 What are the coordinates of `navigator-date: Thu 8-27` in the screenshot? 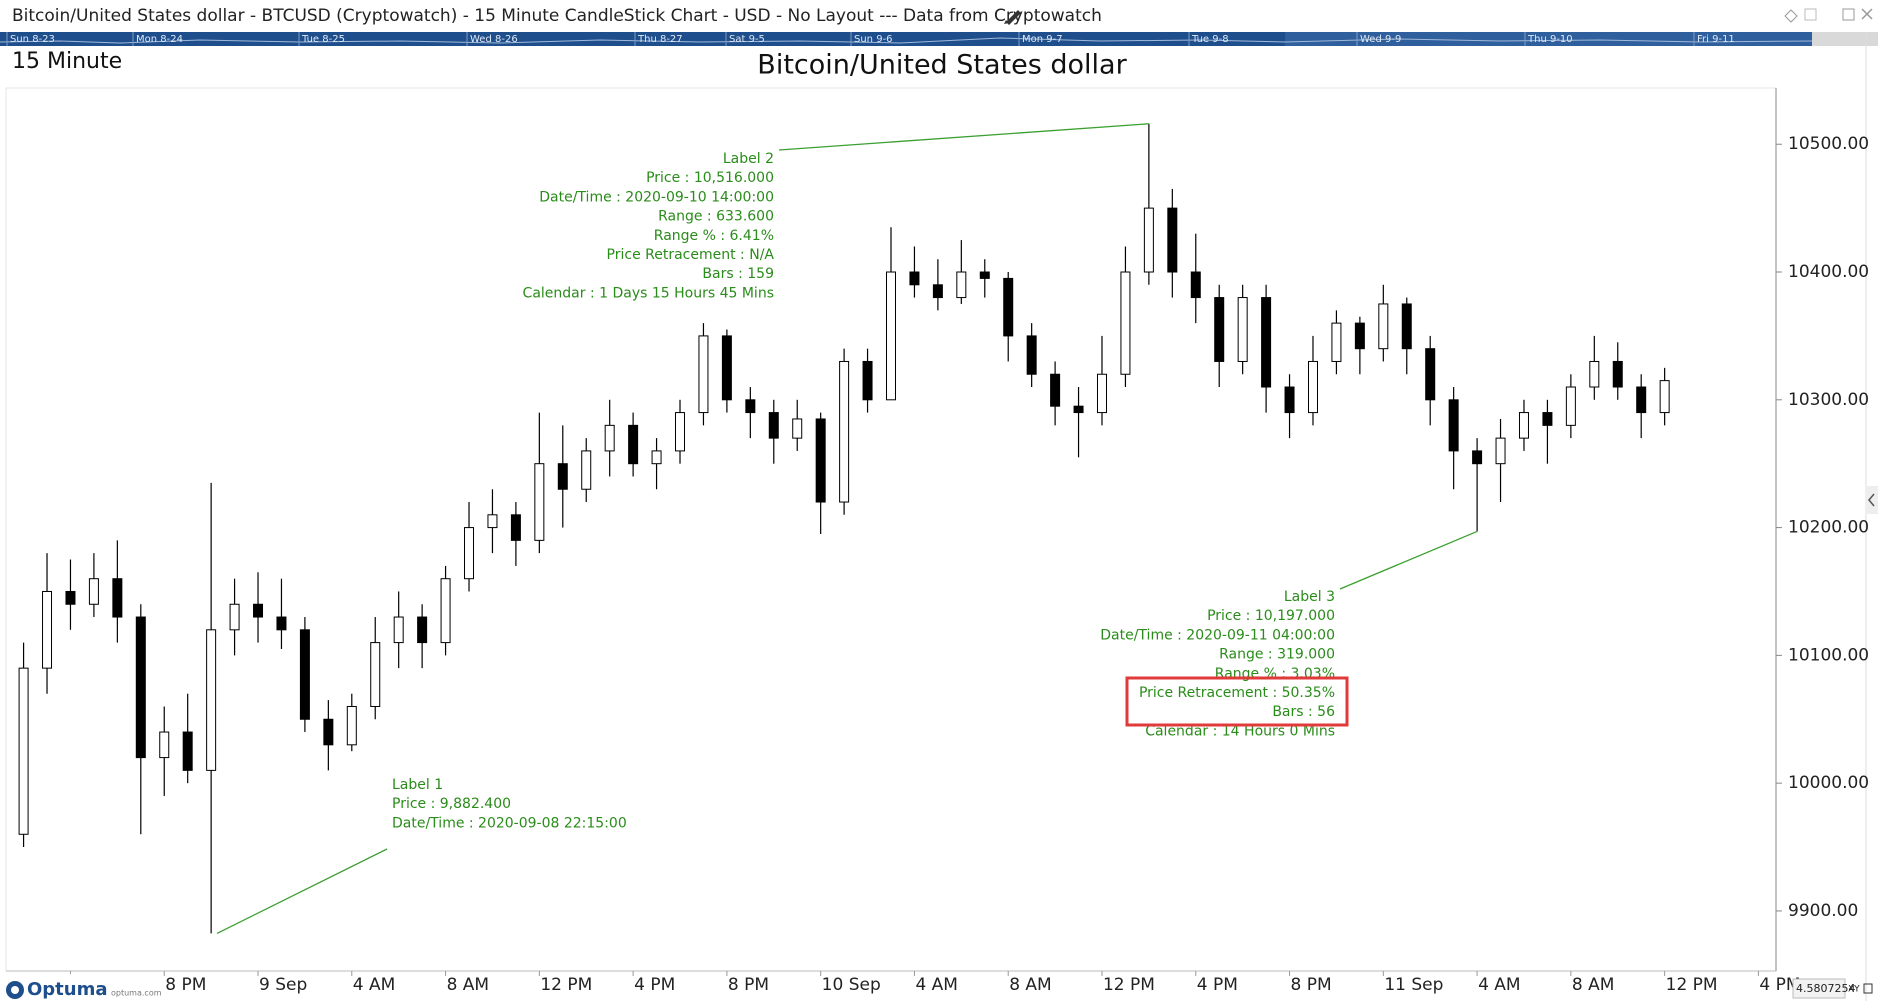 It's located at (660, 39).